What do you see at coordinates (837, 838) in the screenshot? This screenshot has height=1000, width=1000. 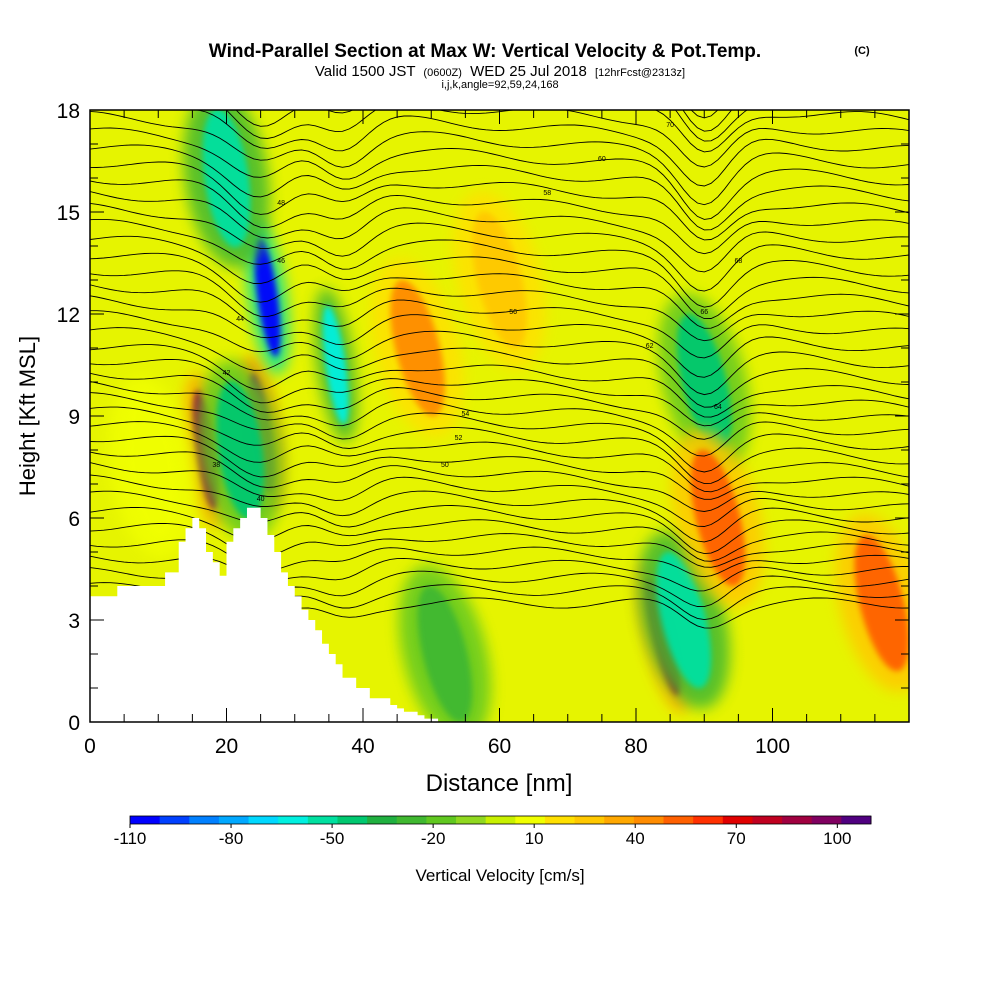 I see `colorbar-tick-label: 100` at bounding box center [837, 838].